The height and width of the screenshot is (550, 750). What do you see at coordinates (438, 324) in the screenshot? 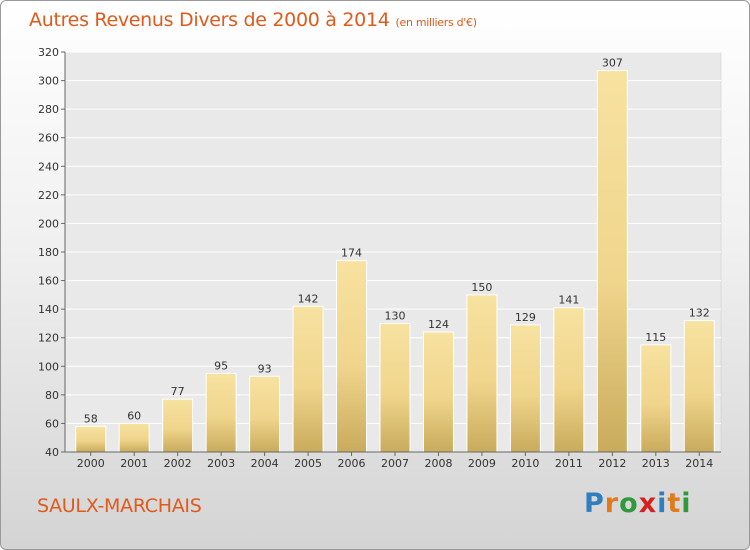
I see `data-label: 124` at bounding box center [438, 324].